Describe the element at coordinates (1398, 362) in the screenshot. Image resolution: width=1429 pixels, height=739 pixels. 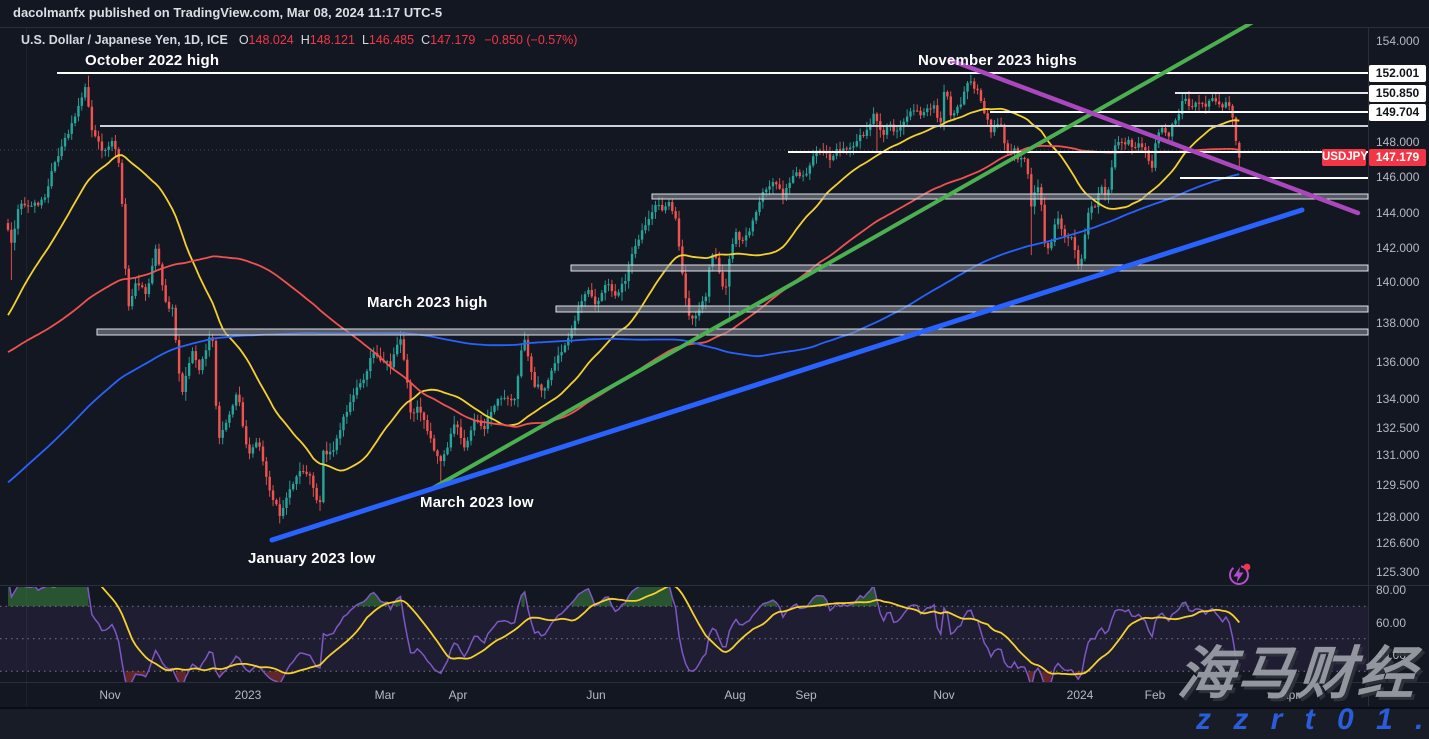
I see `price-axis-label-136.000: 136.000` at that location.